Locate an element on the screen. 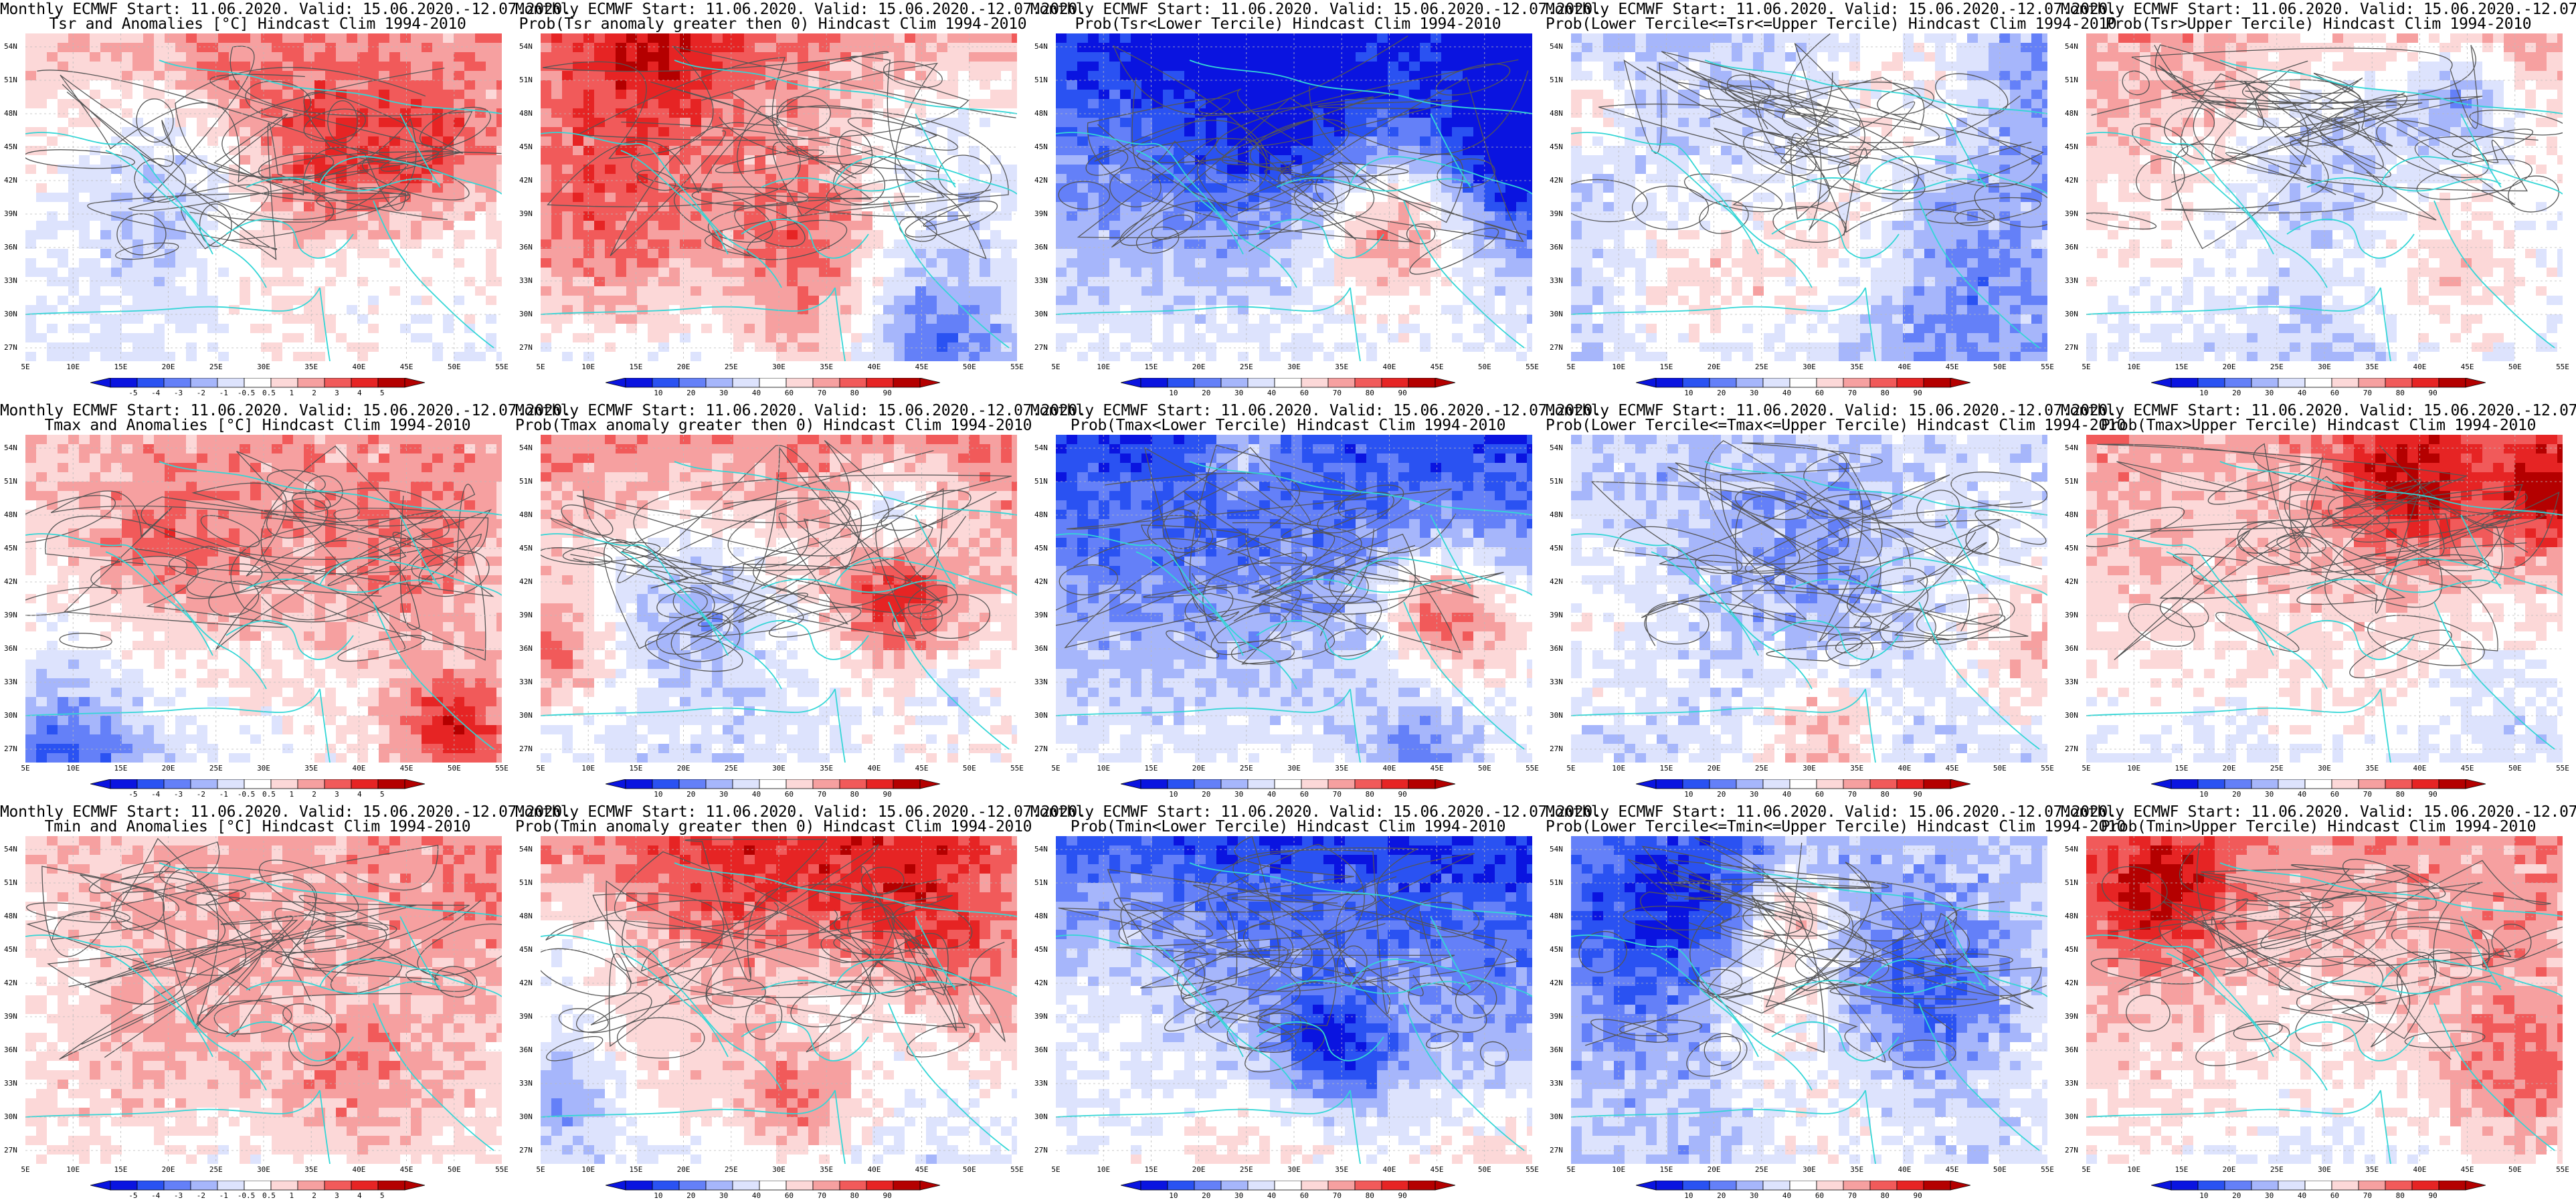 Image resolution: width=2576 pixels, height=1204 pixels. lat-tick-label: 51N is located at coordinates (1557, 80).